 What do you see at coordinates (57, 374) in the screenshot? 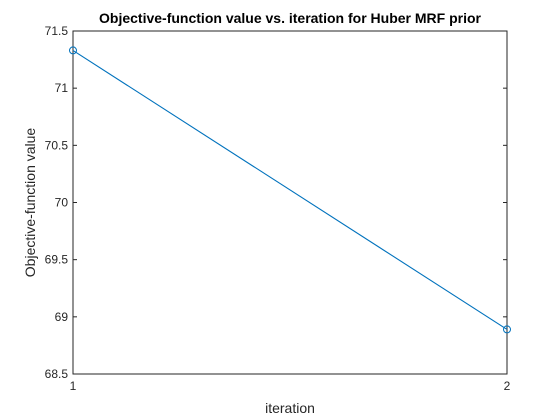
I see `y-tick-label: 68.5` at bounding box center [57, 374].